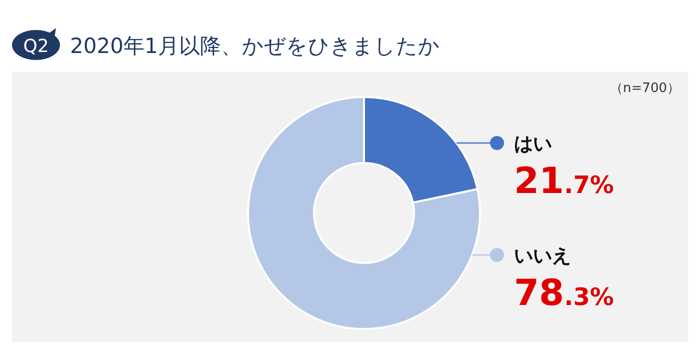  I want to click on legend-label: いいえ, so click(542, 256).